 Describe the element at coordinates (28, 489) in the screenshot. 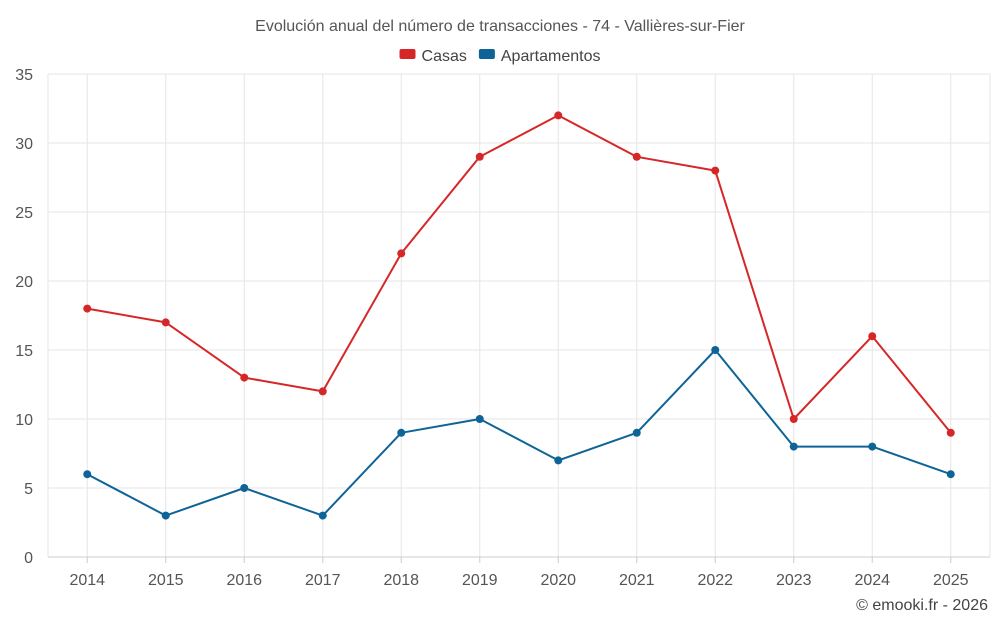

I see `y-tick-label: 5` at that location.